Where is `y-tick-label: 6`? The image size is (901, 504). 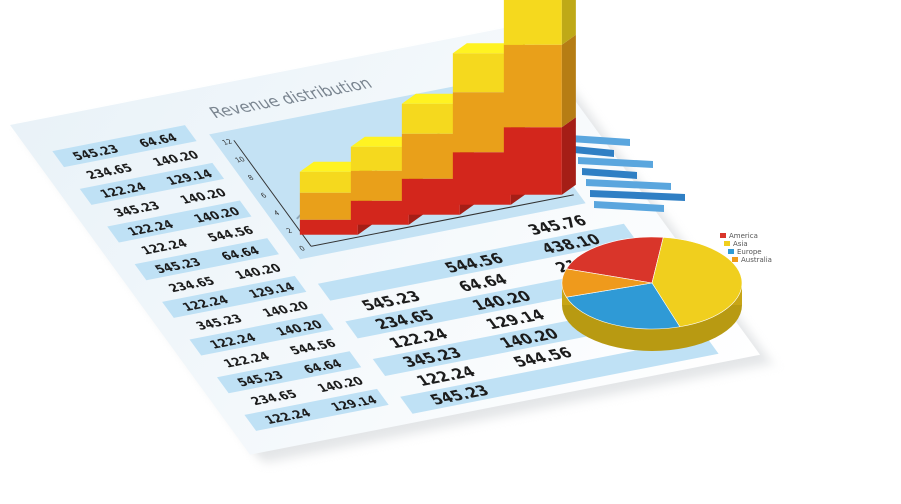 y-tick-label: 6 is located at coordinates (264, 195).